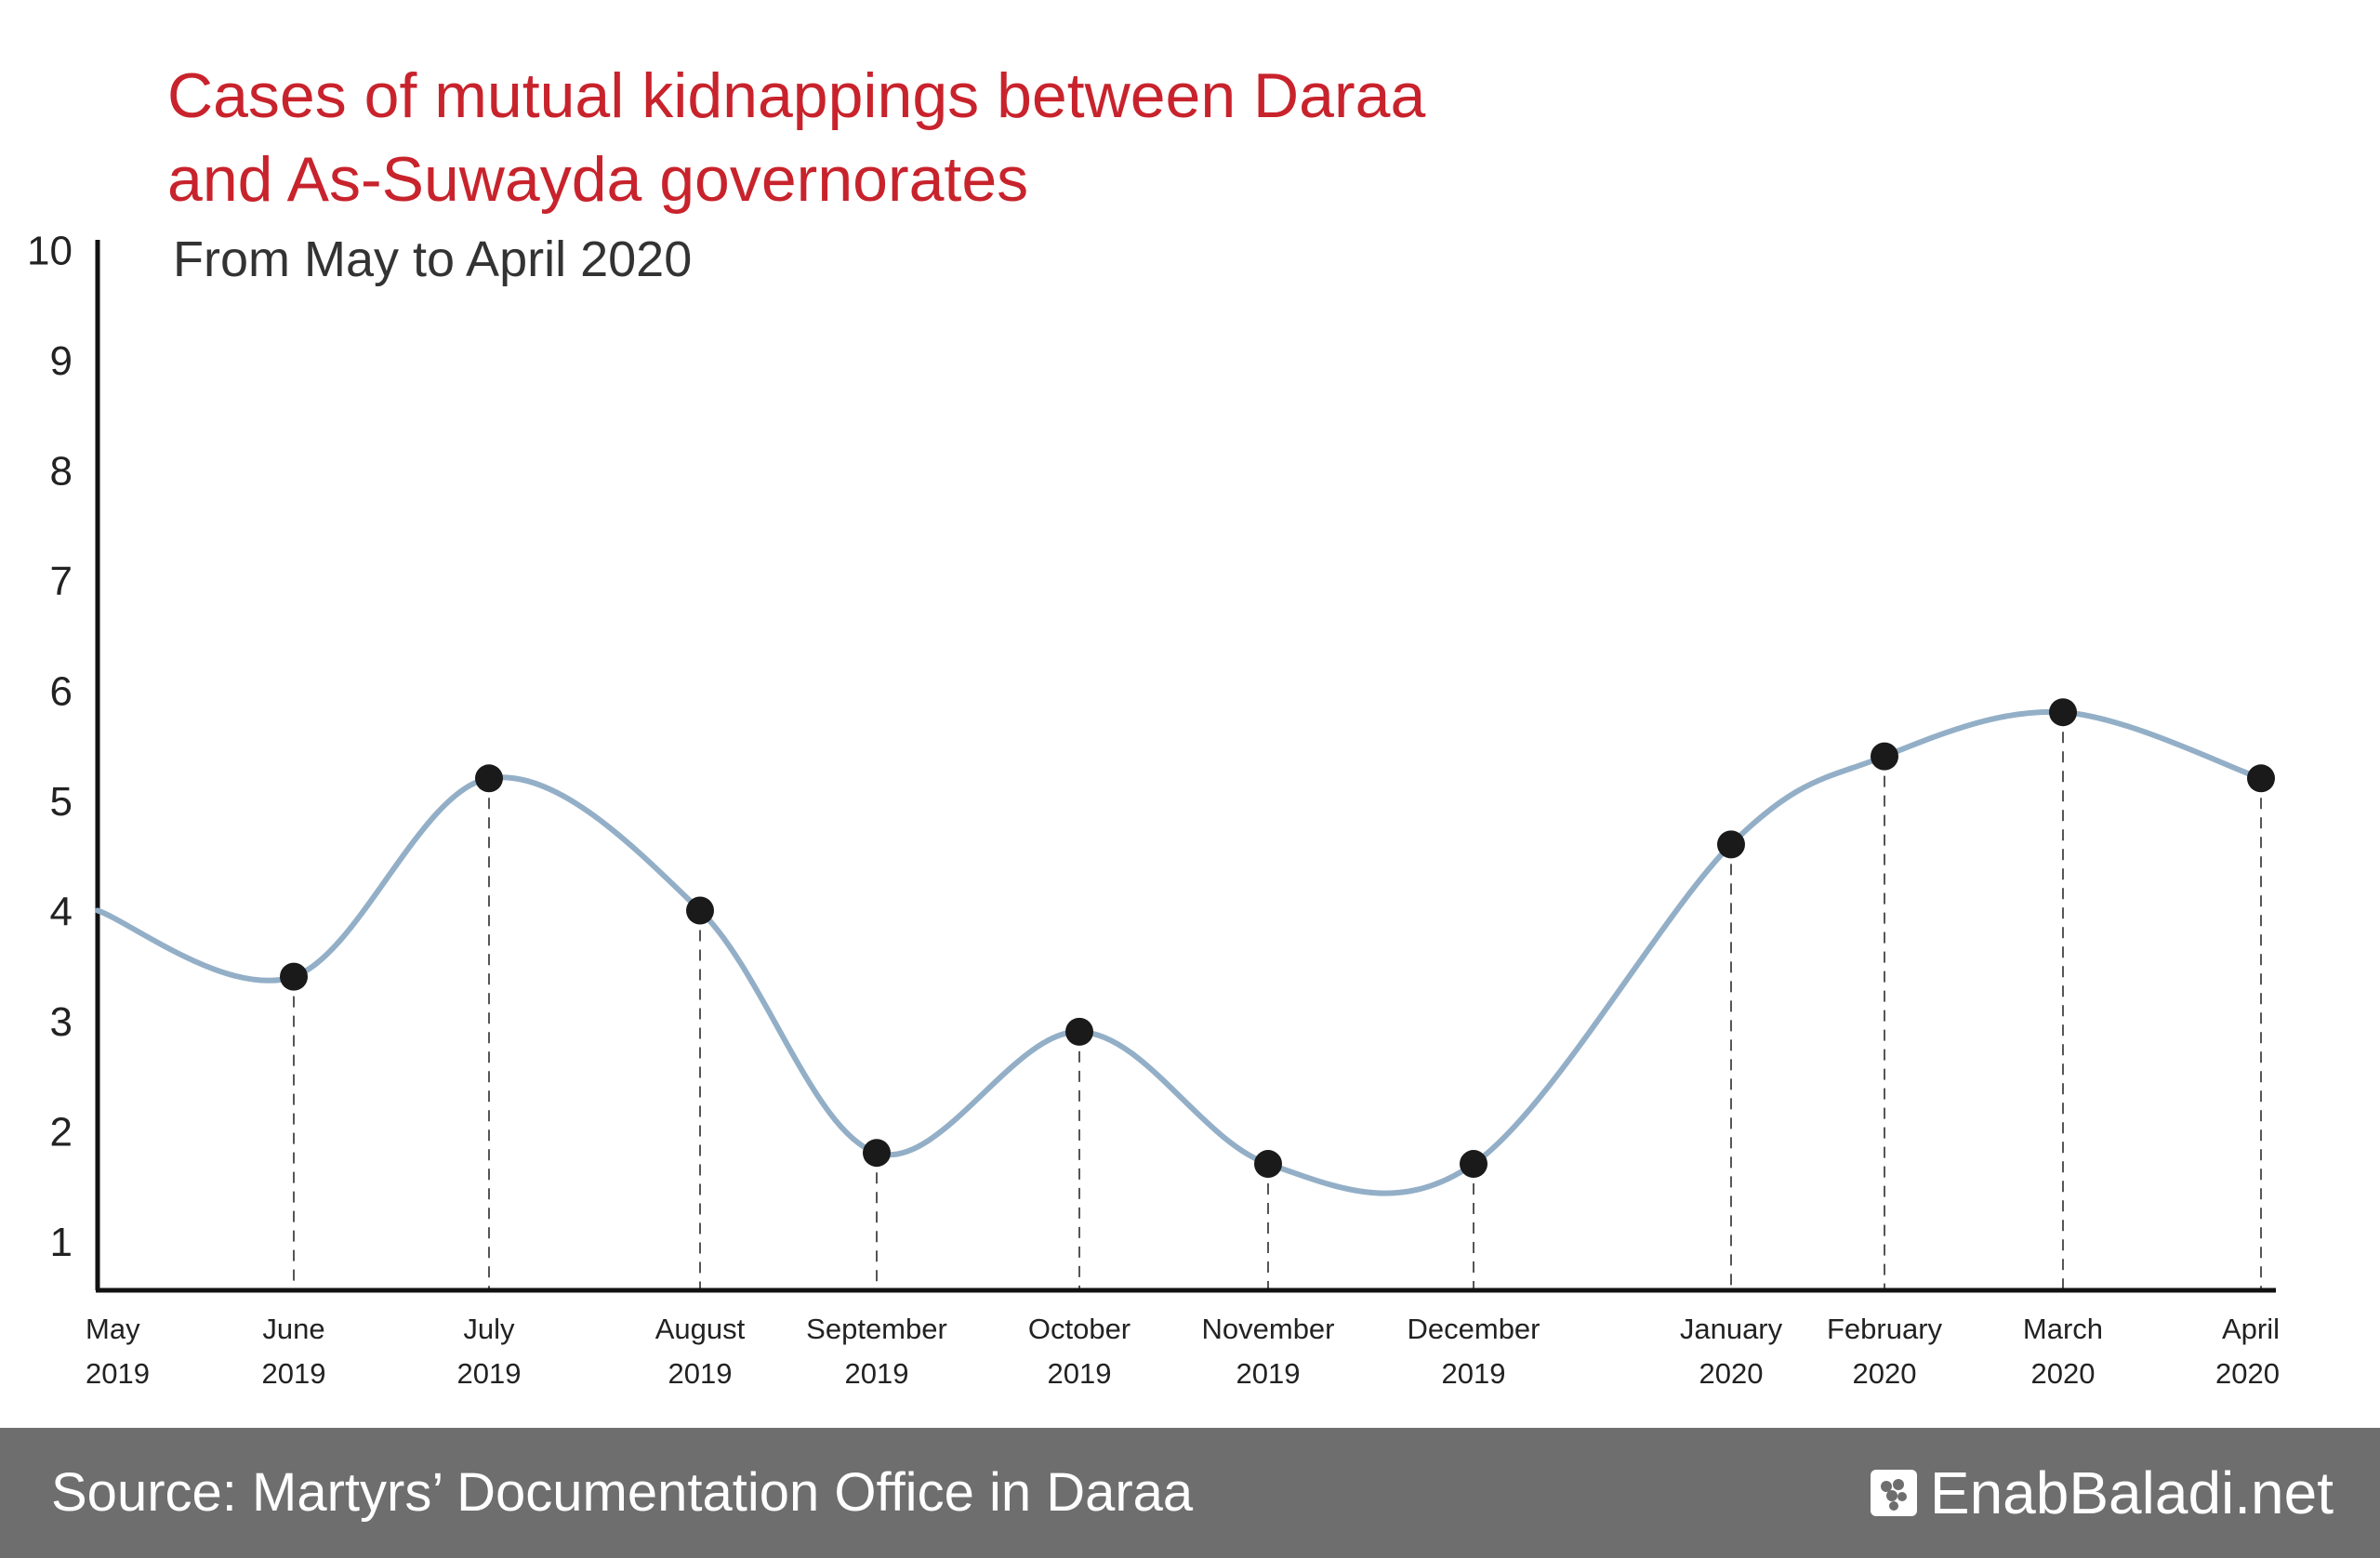 Image resolution: width=2380 pixels, height=1558 pixels. I want to click on x-tick-label-month: May, so click(113, 1329).